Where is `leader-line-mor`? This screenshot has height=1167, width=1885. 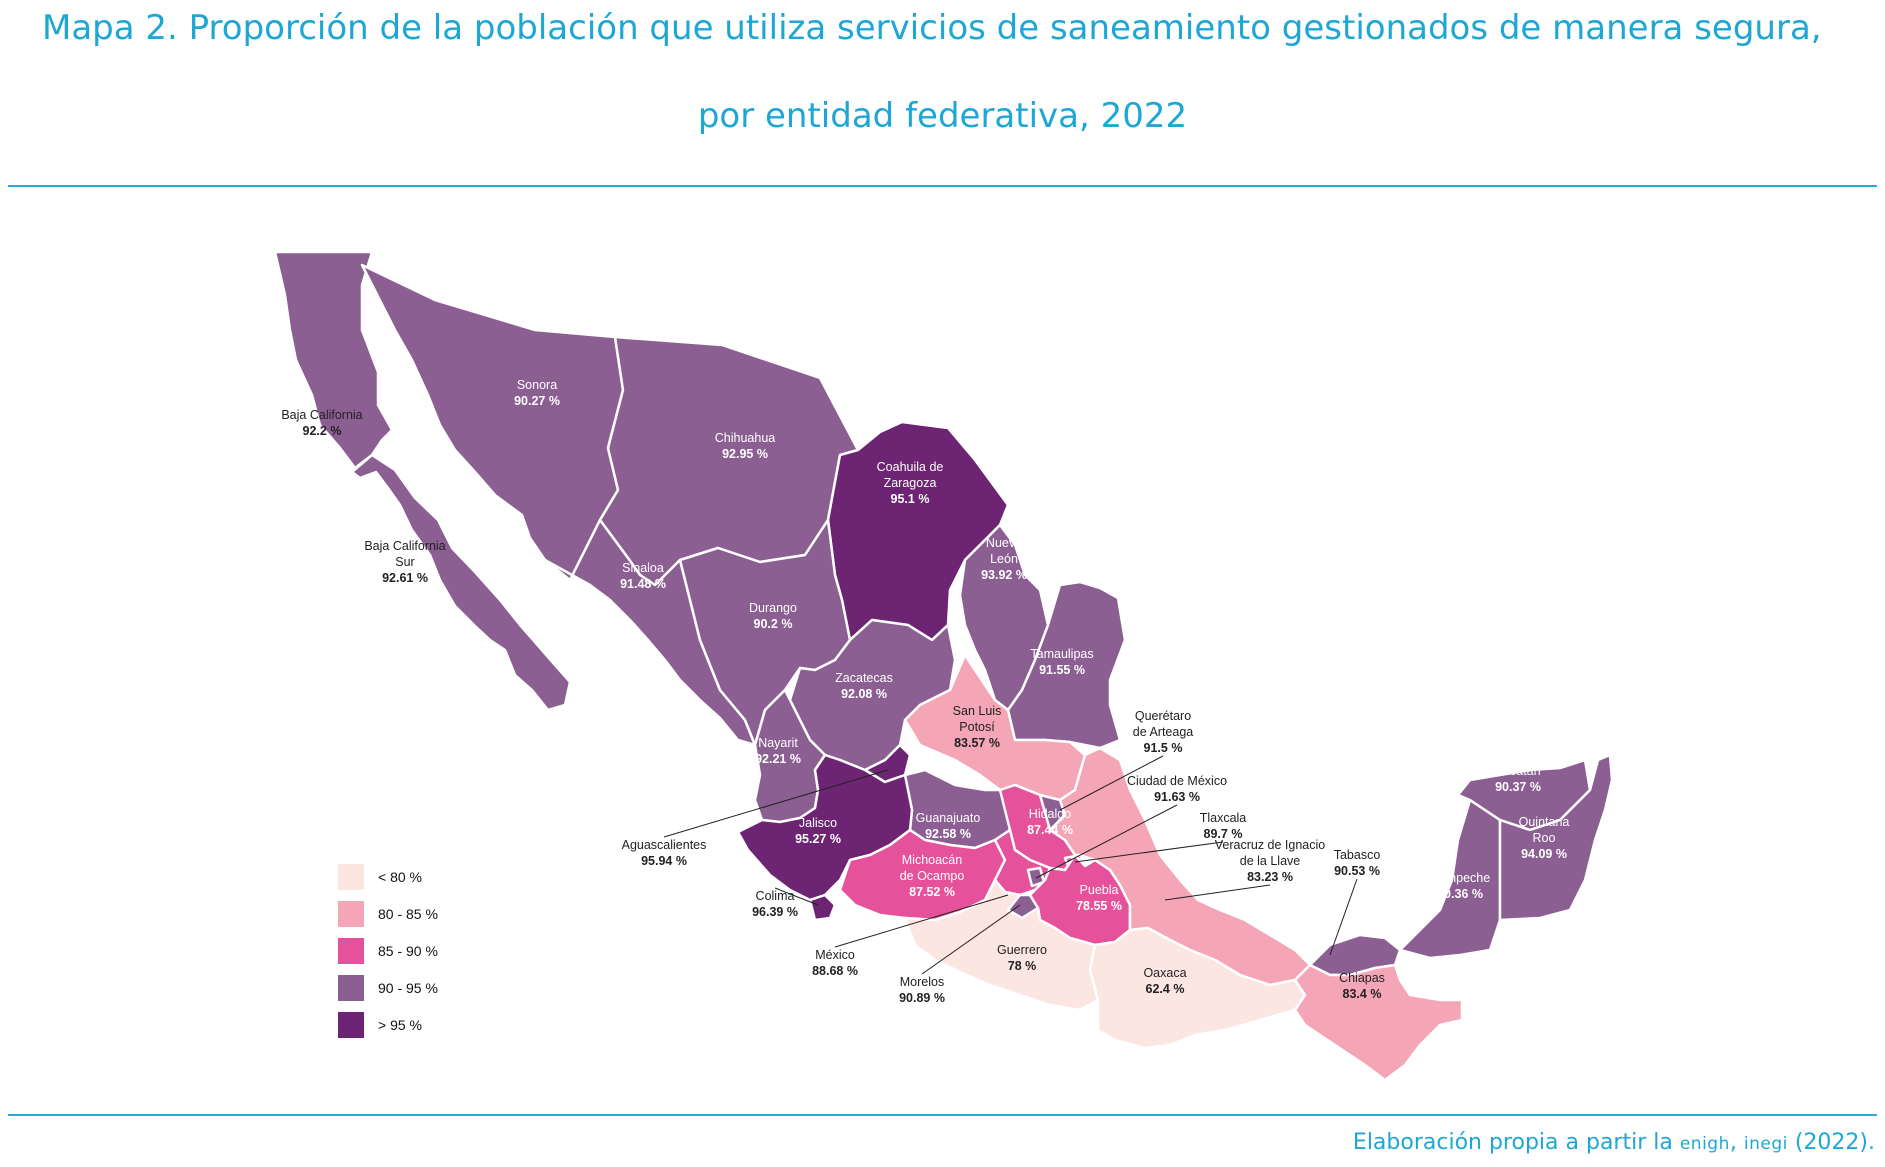 leader-line-mor is located at coordinates (971, 939).